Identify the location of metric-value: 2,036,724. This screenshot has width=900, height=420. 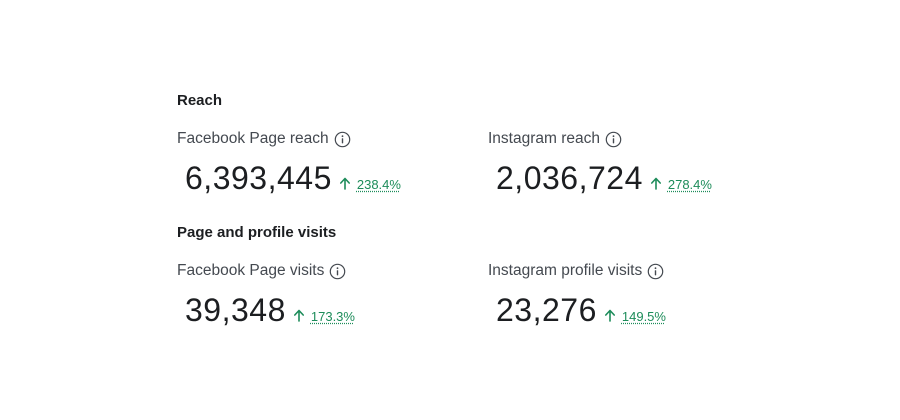
(569, 178).